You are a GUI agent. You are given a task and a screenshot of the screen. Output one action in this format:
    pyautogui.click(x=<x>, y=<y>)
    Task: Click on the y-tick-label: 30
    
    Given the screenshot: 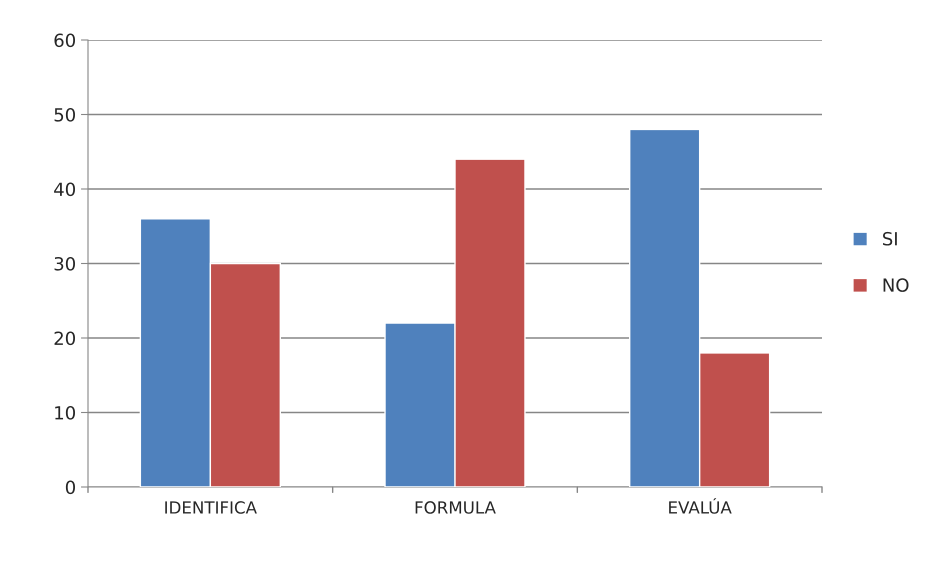 What is the action you would take?
    pyautogui.click(x=64, y=263)
    